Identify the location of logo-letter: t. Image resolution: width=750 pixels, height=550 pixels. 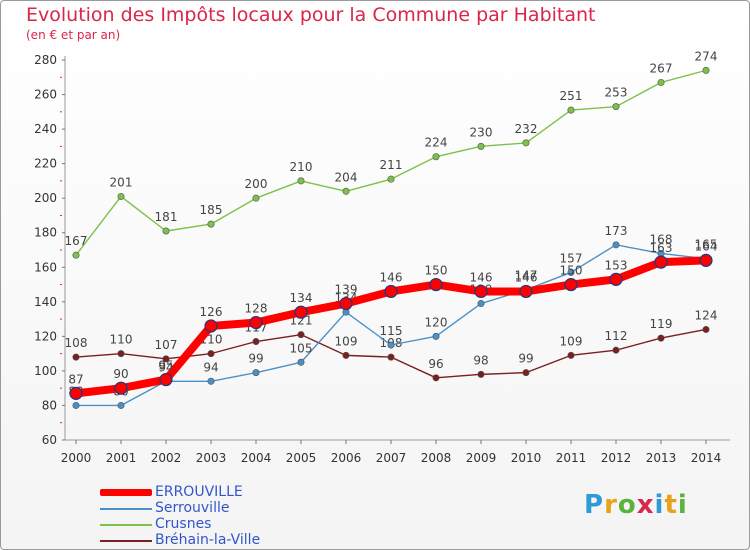
(671, 505).